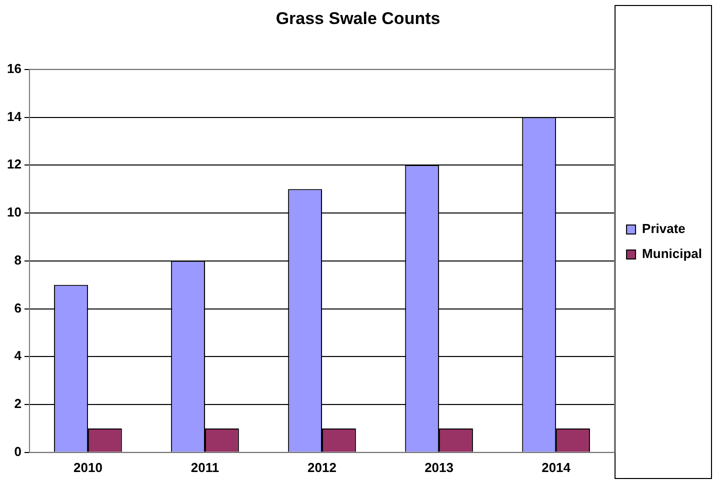 The width and height of the screenshot is (716, 483). I want to click on legend-label: Private, so click(664, 228).